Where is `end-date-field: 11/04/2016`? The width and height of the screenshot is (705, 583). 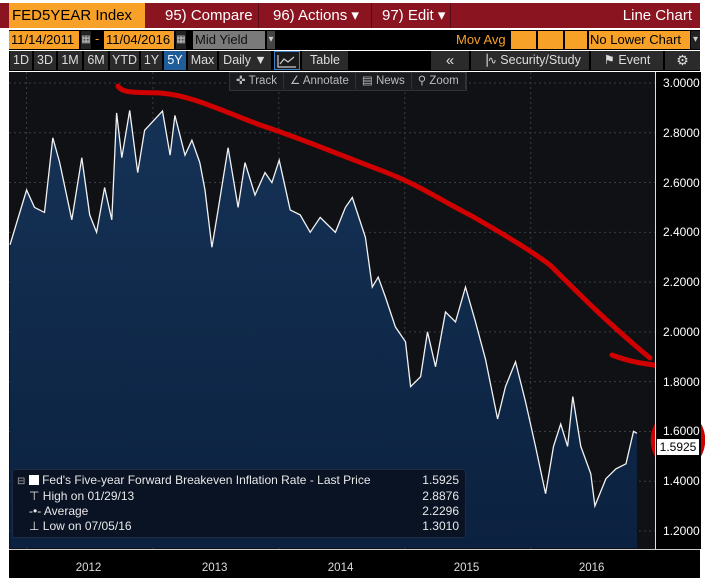
end-date-field: 11/04/2016 is located at coordinates (139, 40).